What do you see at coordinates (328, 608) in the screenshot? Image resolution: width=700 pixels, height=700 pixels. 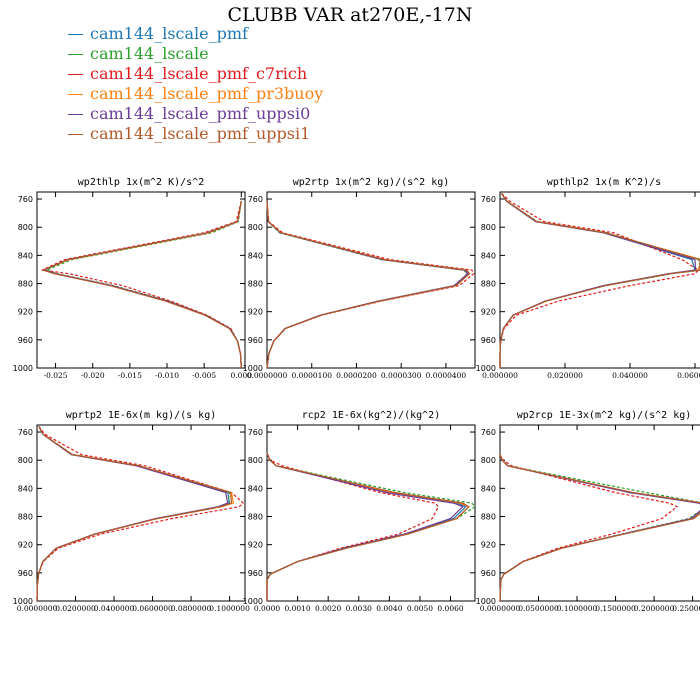 I see `x-tick-label: 0.0020` at bounding box center [328, 608].